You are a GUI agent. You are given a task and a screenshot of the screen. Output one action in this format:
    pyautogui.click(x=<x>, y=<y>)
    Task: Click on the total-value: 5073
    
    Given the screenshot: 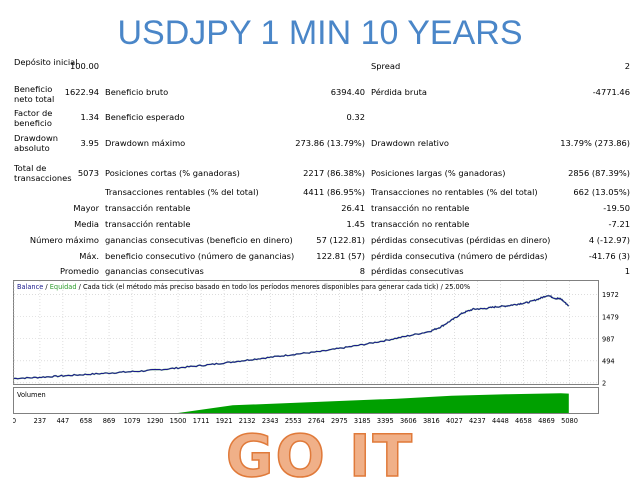 What is the action you would take?
    pyautogui.click(x=88, y=173)
    